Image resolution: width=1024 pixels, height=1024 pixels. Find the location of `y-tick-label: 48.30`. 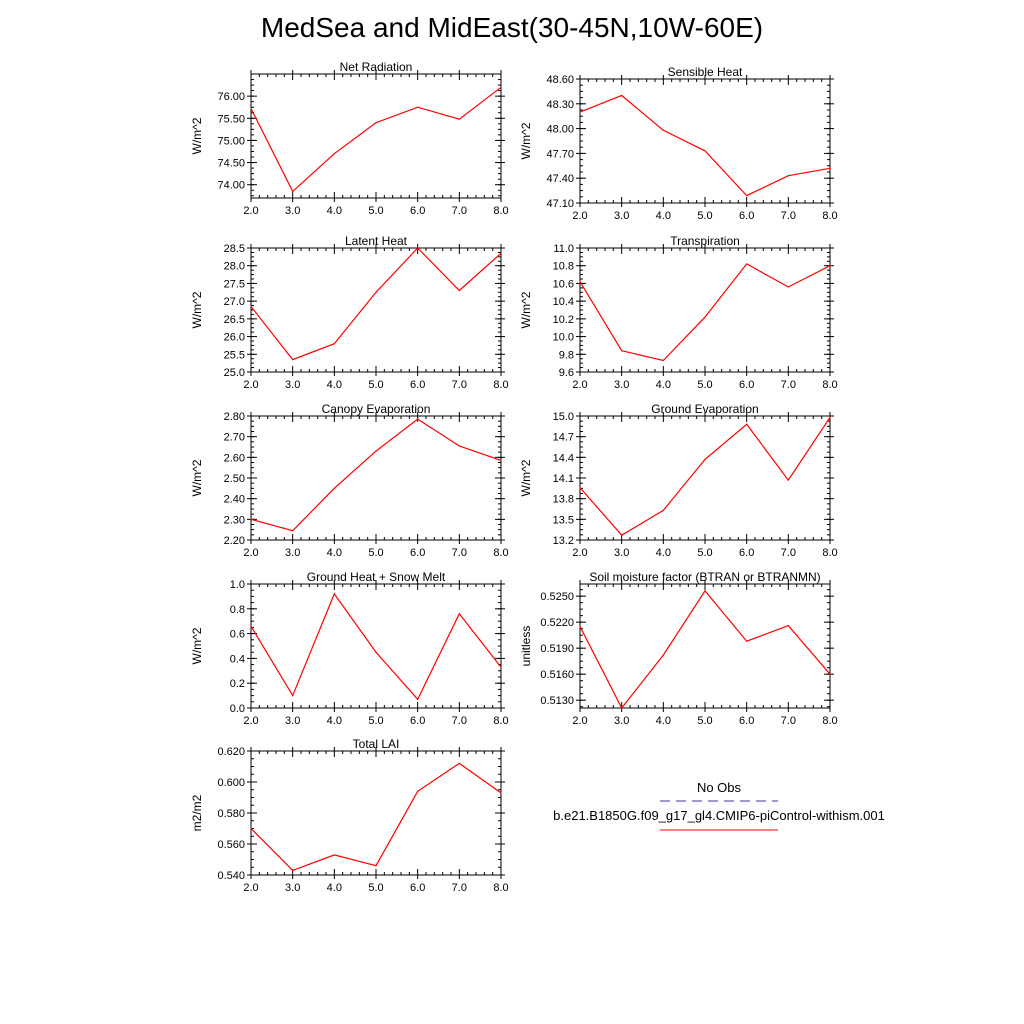

y-tick-label: 48.30 is located at coordinates (560, 105).